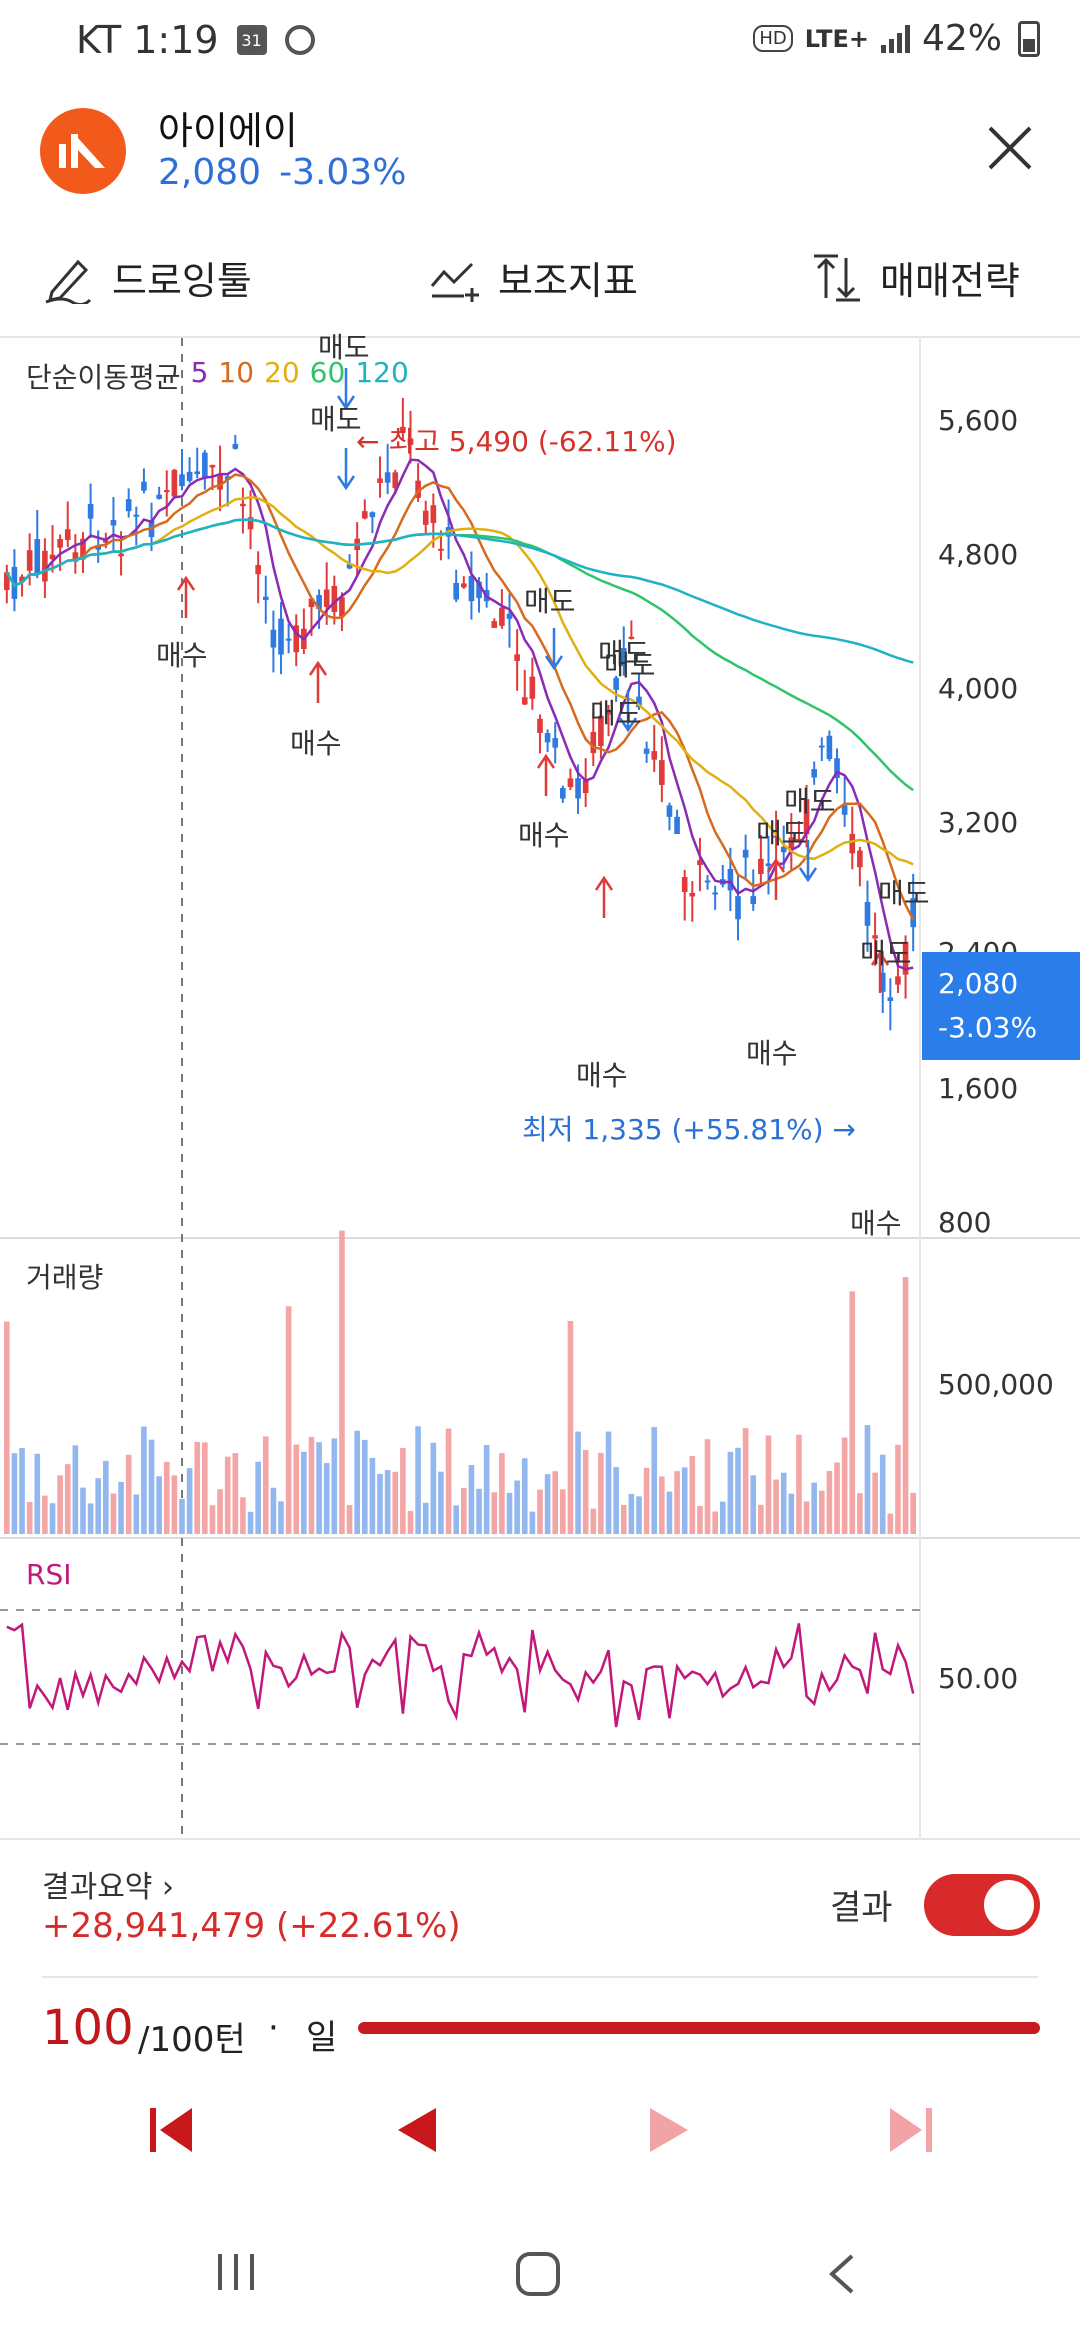  Describe the element at coordinates (68, 281) in the screenshot. I see `pencil-icon` at that location.